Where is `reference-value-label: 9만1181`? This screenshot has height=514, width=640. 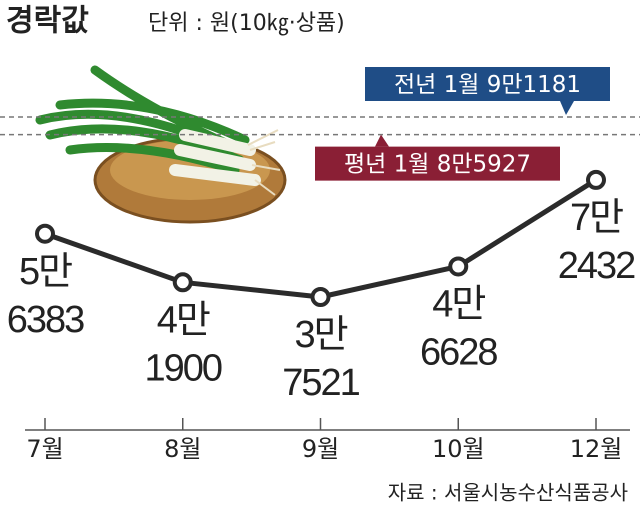
reference-value-label: 9만1181 is located at coordinates (534, 85).